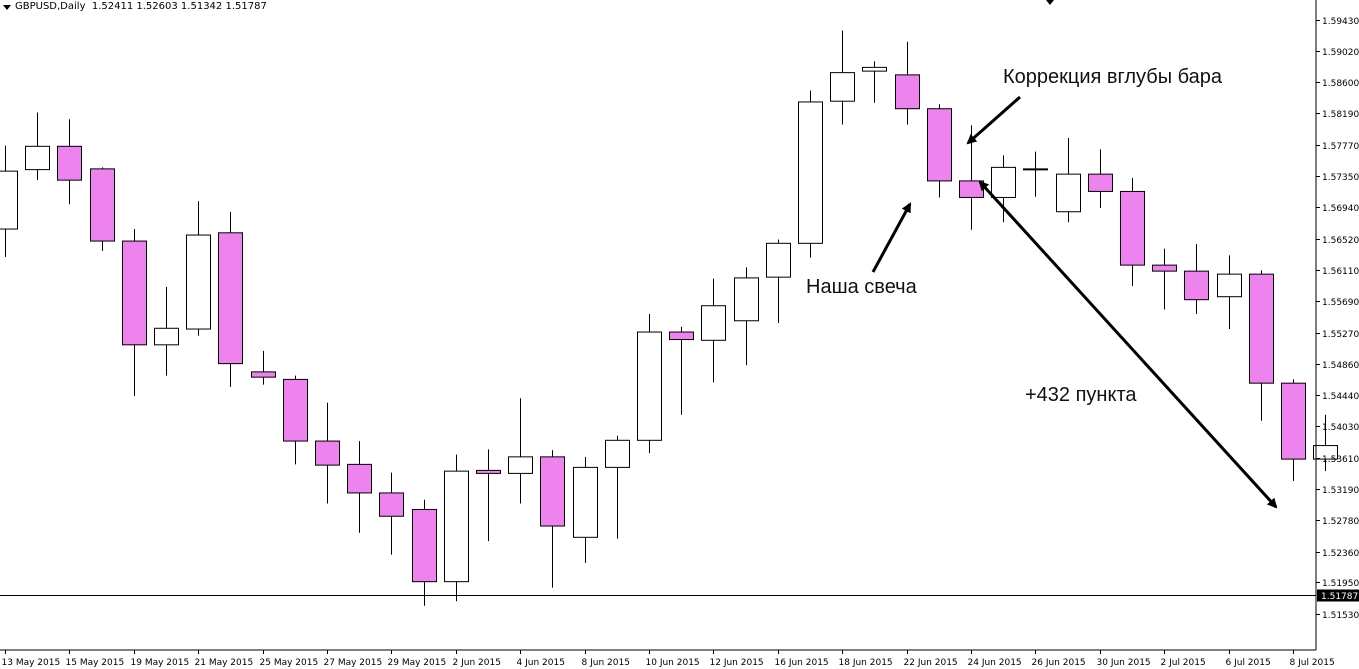 The height and width of the screenshot is (669, 1359). Describe the element at coordinates (179, 6) in the screenshot. I see `ohlc-values: 1.52411 1.52603 1.51342 1.51787` at that location.